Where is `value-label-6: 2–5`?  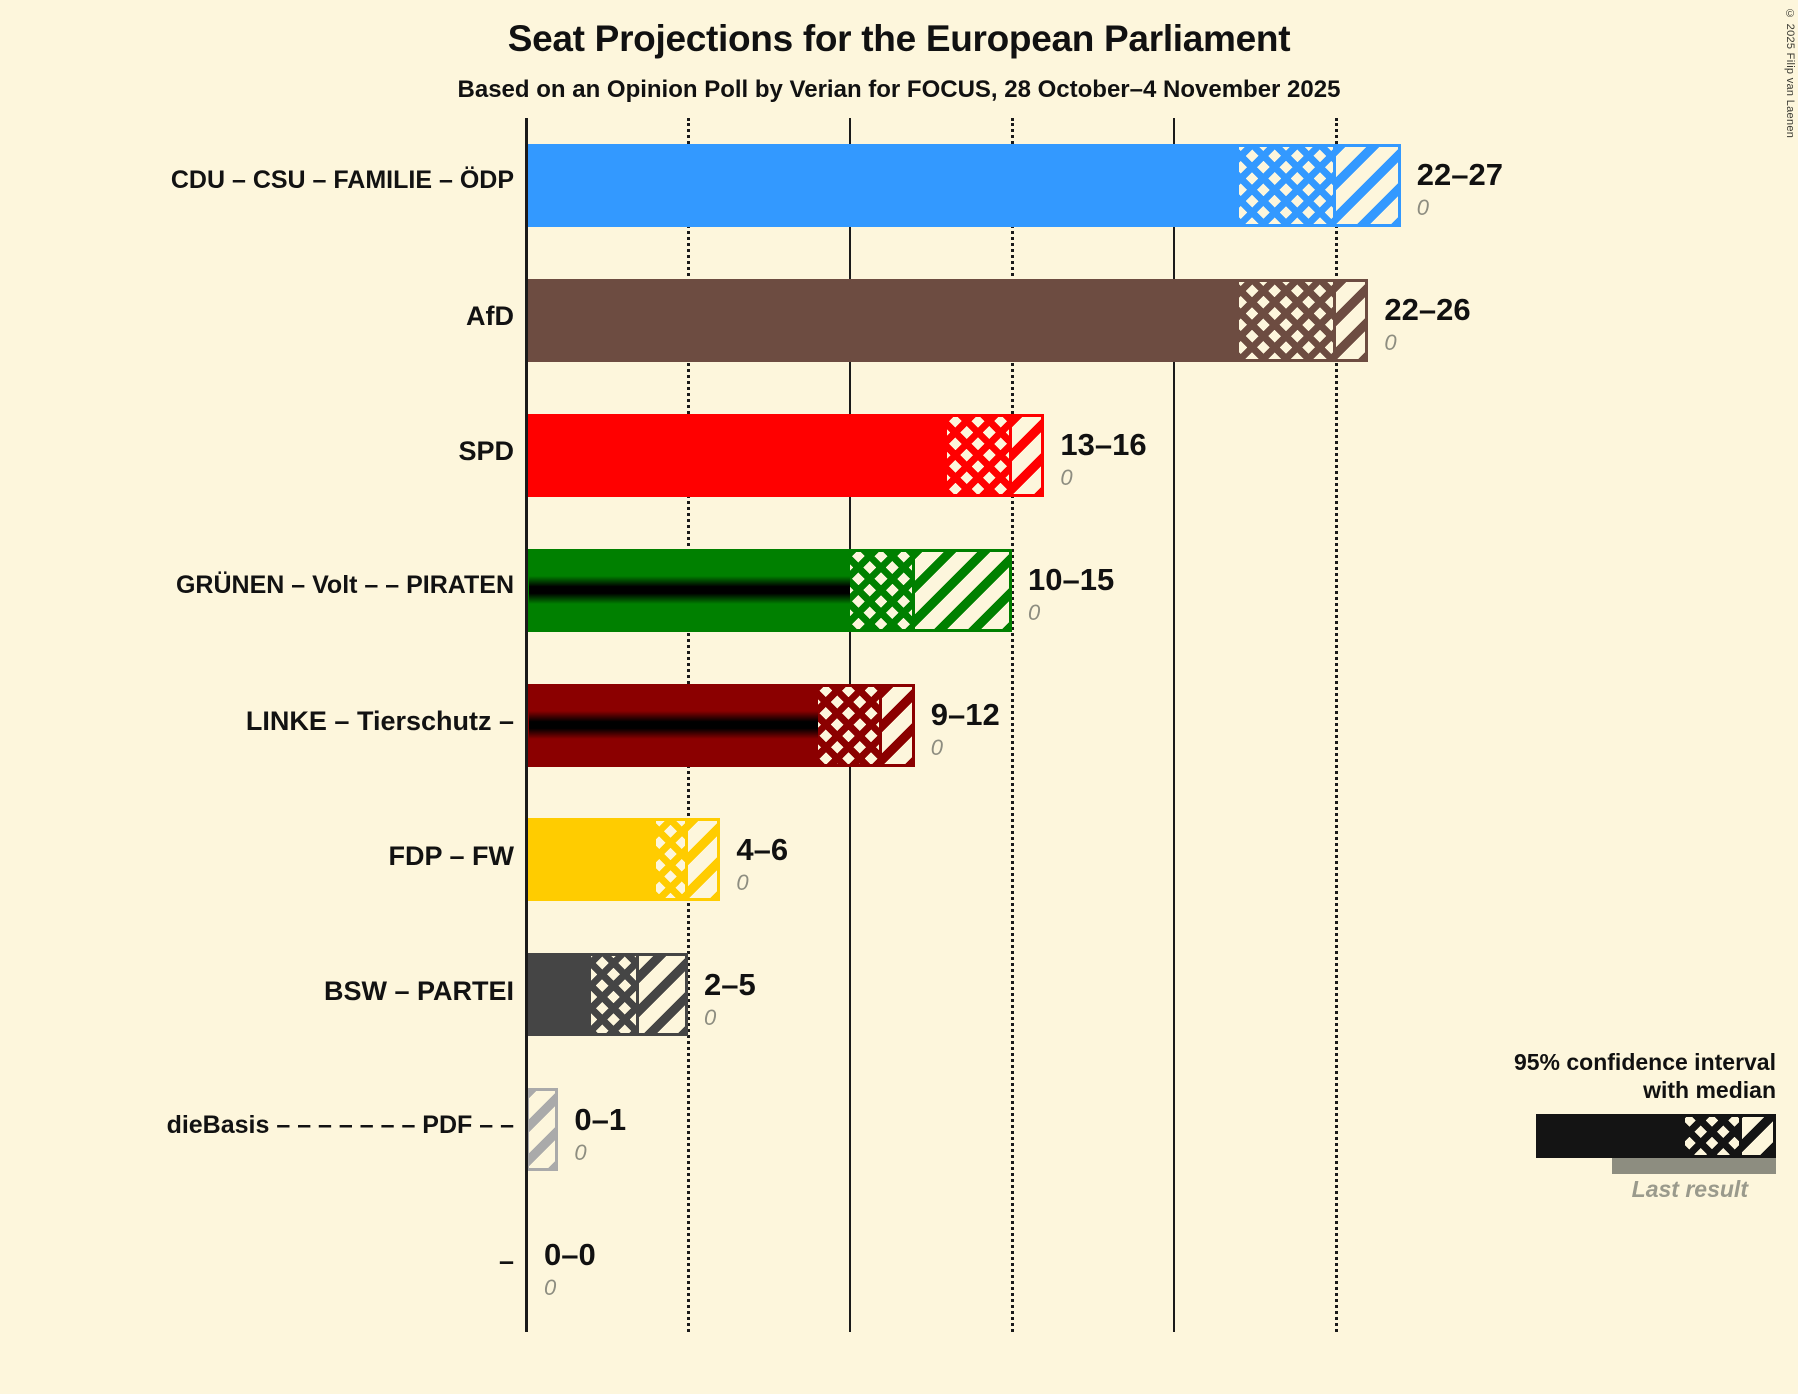
value-label-6: 2–5 is located at coordinates (730, 984).